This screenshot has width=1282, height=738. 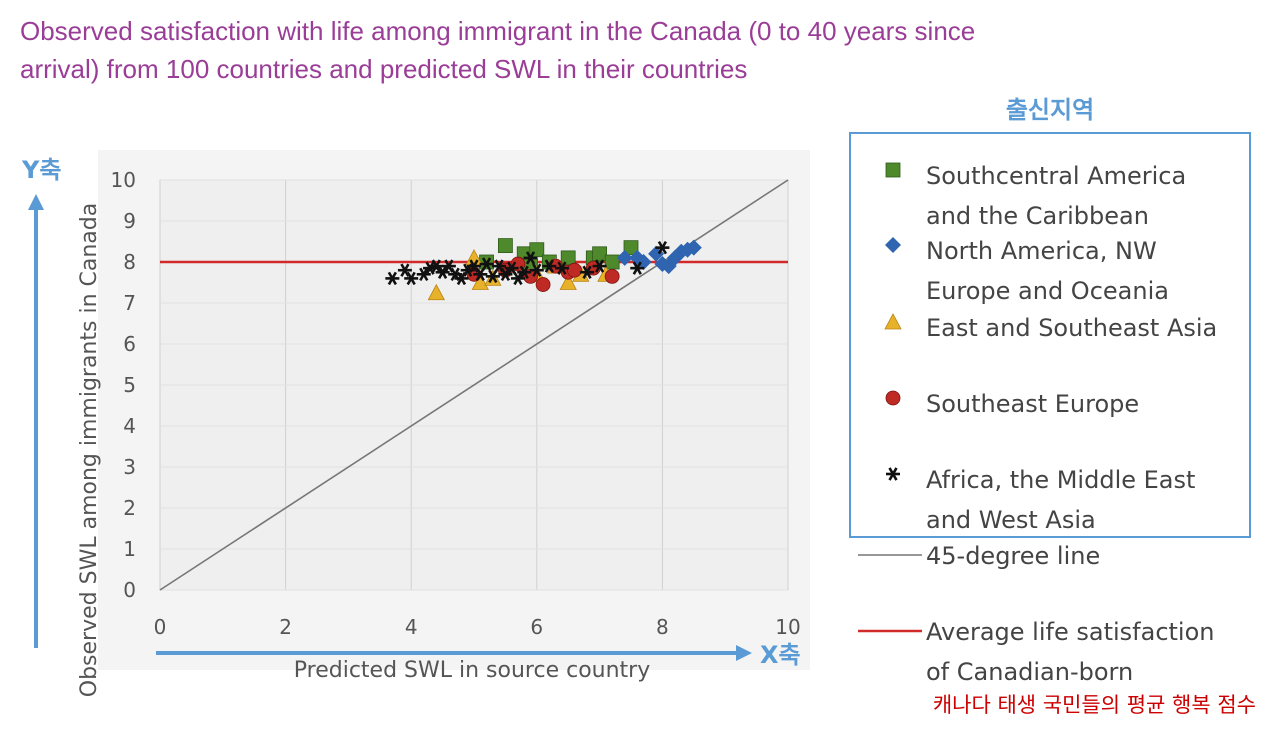 What do you see at coordinates (1047, 291) in the screenshot?
I see `legend-label: Europe and Oceania` at bounding box center [1047, 291].